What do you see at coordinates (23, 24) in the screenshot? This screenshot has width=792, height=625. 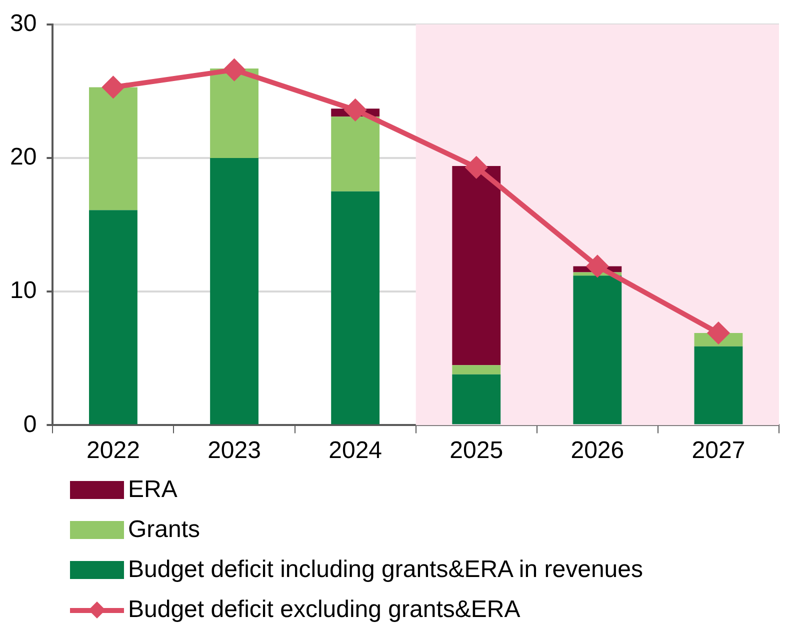 I see `y-tick-label: 30` at bounding box center [23, 24].